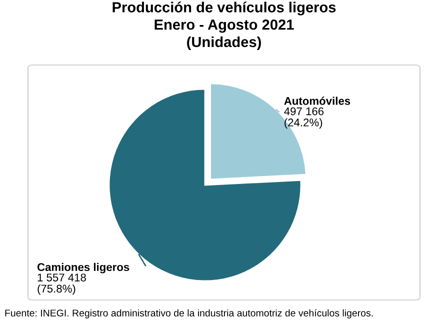 This screenshot has width=448, height=320. Describe the element at coordinates (304, 118) in the screenshot. I see `data-label: 497 166 (24.2%)` at that location.